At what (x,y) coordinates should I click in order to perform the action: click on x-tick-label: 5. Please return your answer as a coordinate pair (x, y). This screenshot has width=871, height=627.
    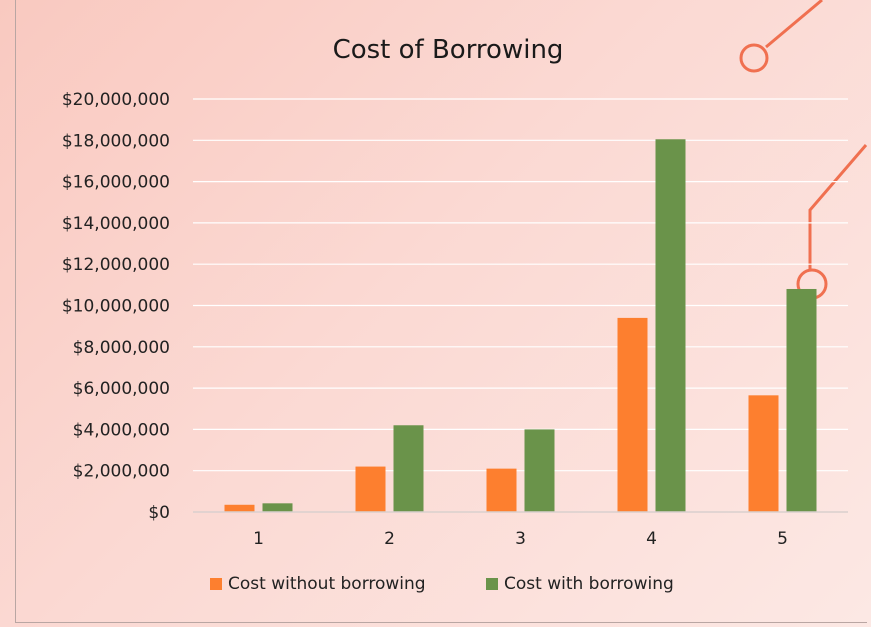
    Looking at the image, I should click on (782, 539).